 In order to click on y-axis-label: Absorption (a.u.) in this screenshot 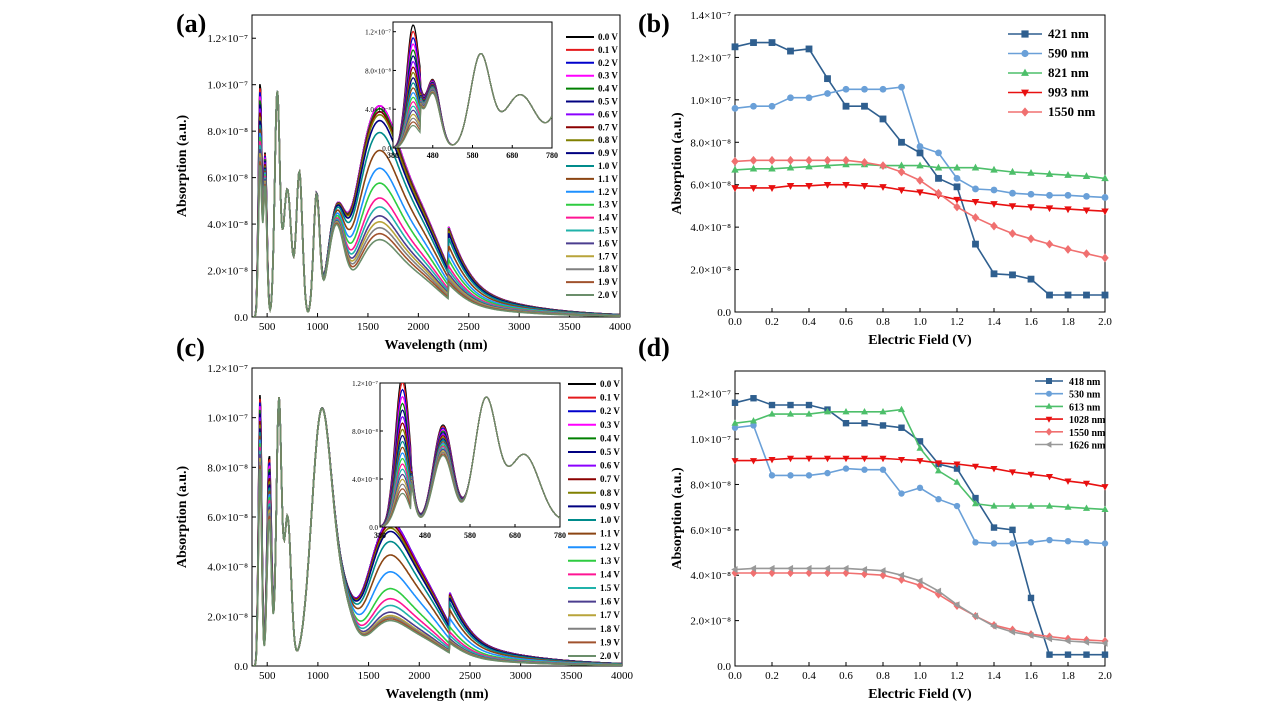, I will do `click(677, 163)`.